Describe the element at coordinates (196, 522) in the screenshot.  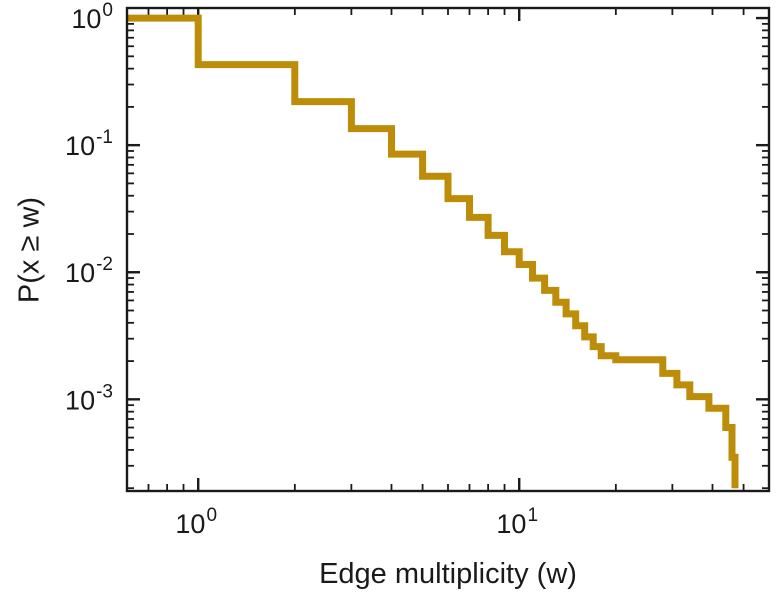
I see `x-tick-label: 10⁰` at that location.